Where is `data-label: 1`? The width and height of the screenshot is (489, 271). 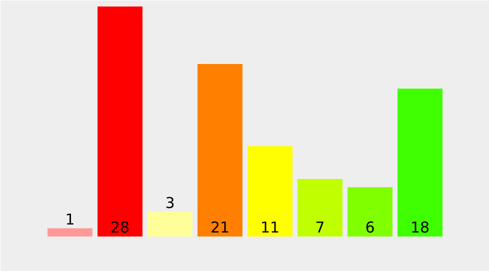 data-label: 1 is located at coordinates (70, 219).